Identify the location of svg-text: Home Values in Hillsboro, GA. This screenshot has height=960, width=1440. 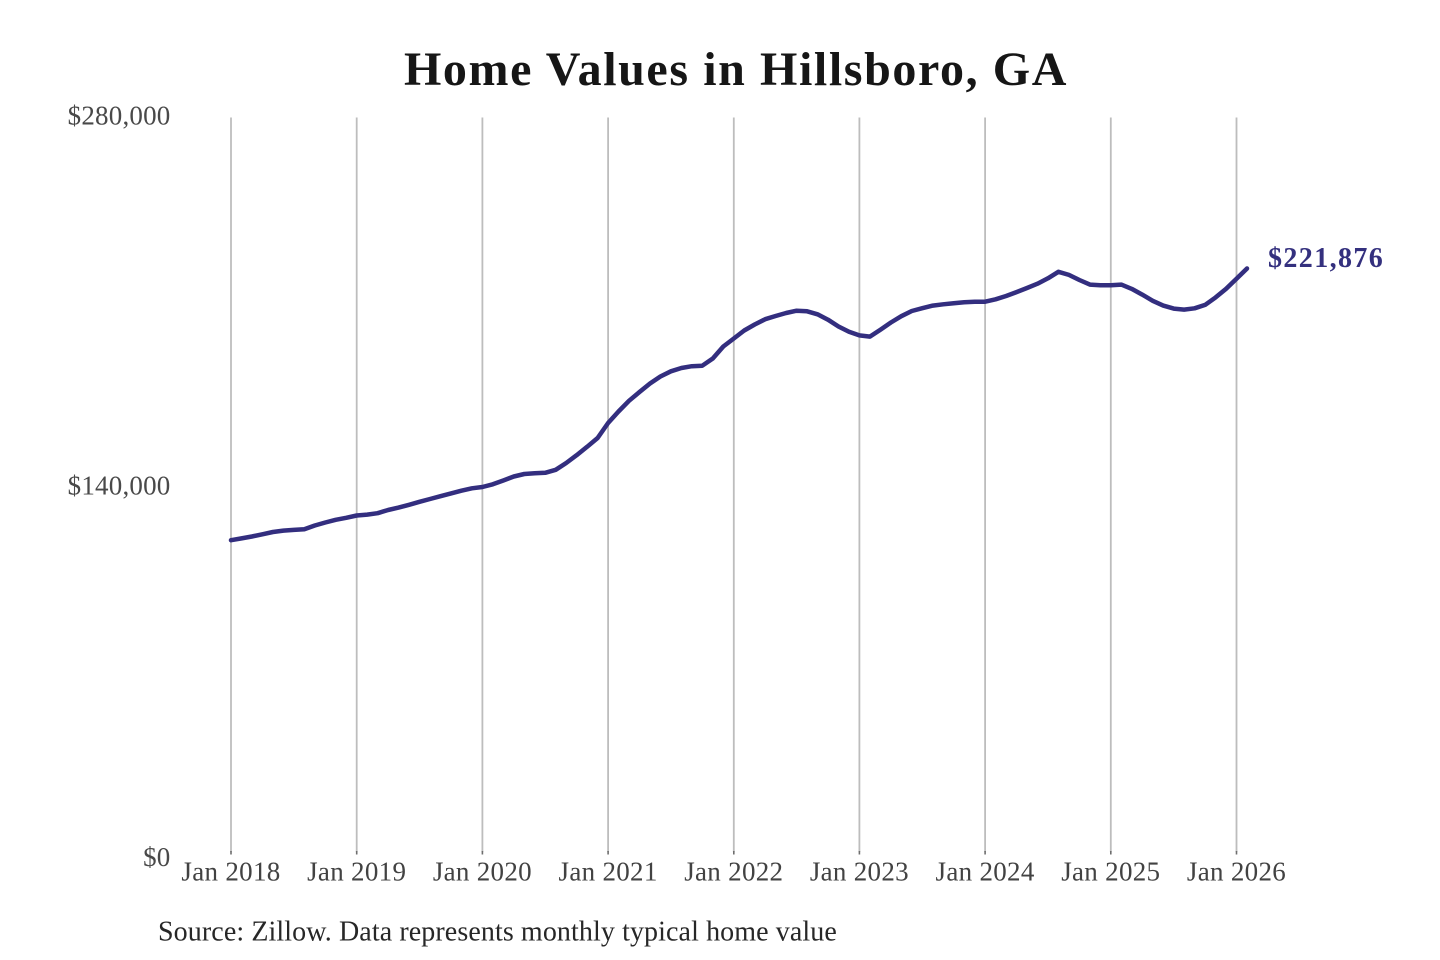
(736, 69).